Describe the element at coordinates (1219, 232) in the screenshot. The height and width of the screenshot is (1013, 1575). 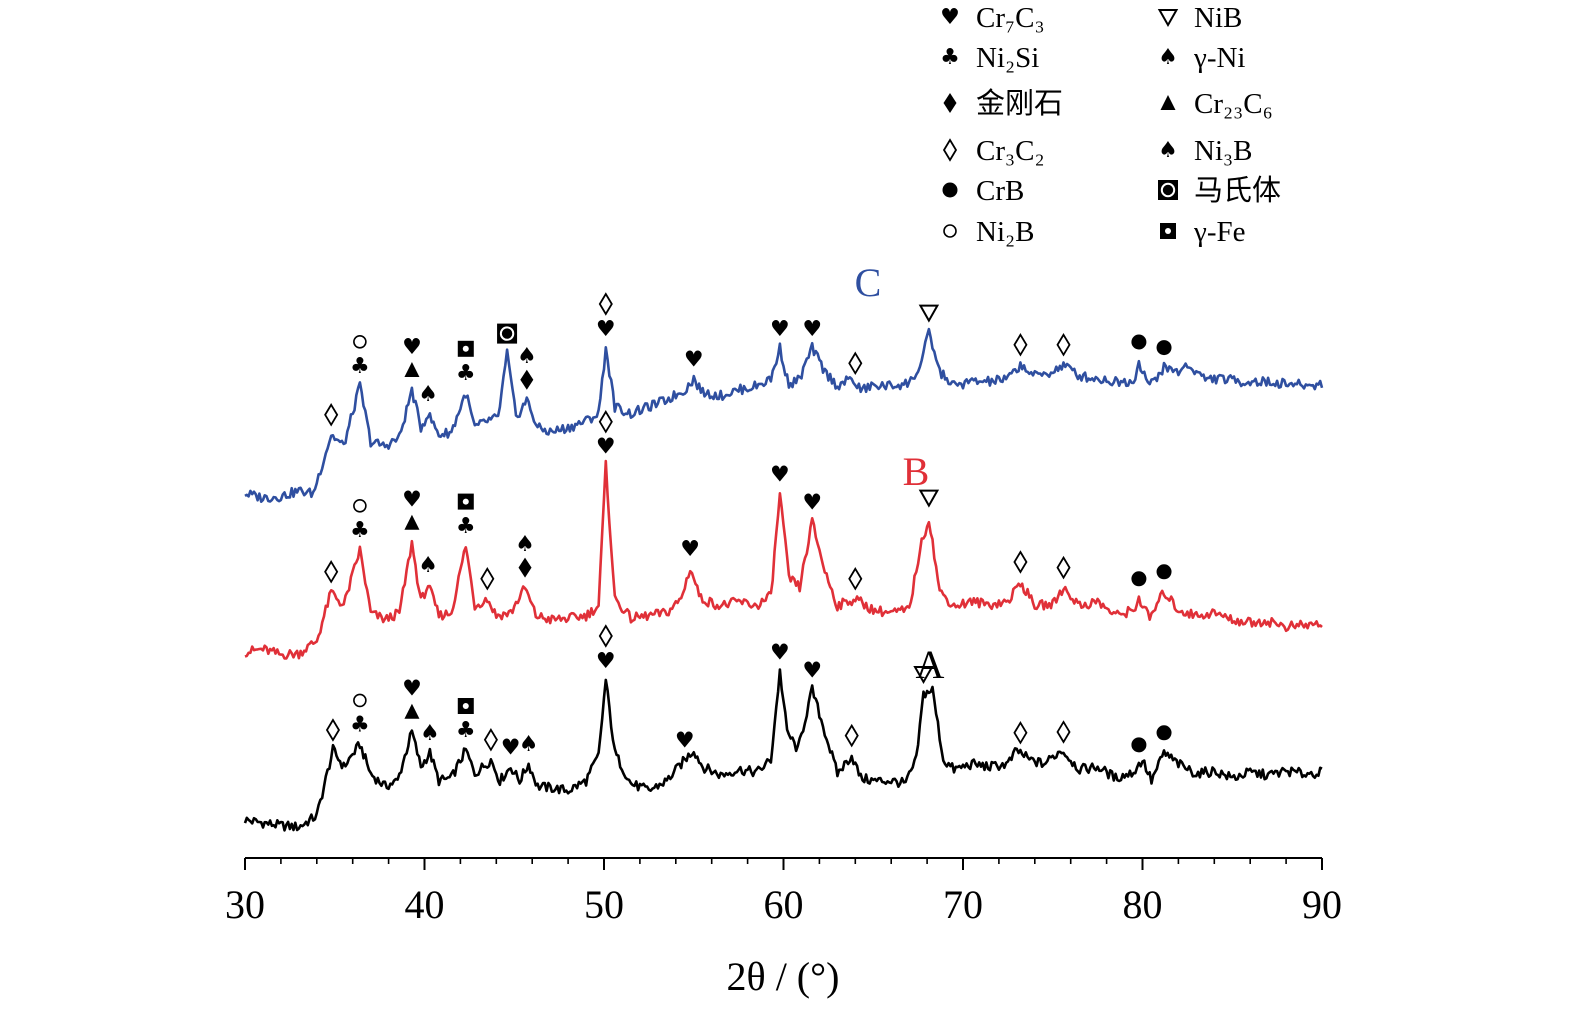
I see `legend-label-11: γ-Fe` at that location.